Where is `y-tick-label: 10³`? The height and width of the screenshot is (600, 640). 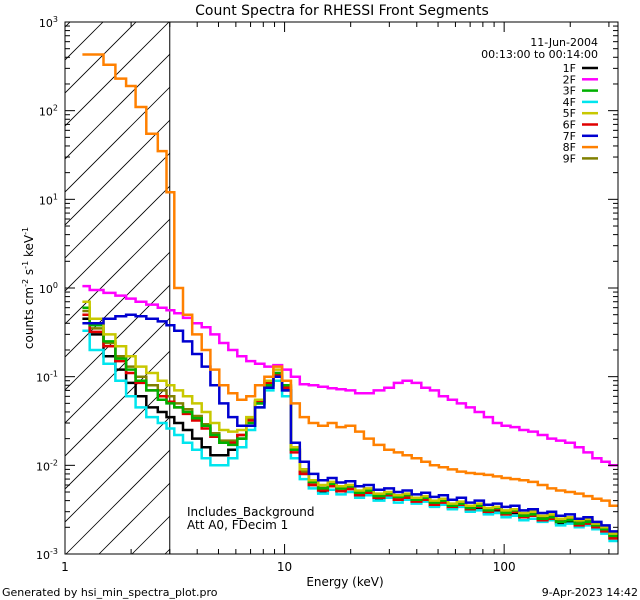 y-tick-label: 10³ is located at coordinates (48, 22).